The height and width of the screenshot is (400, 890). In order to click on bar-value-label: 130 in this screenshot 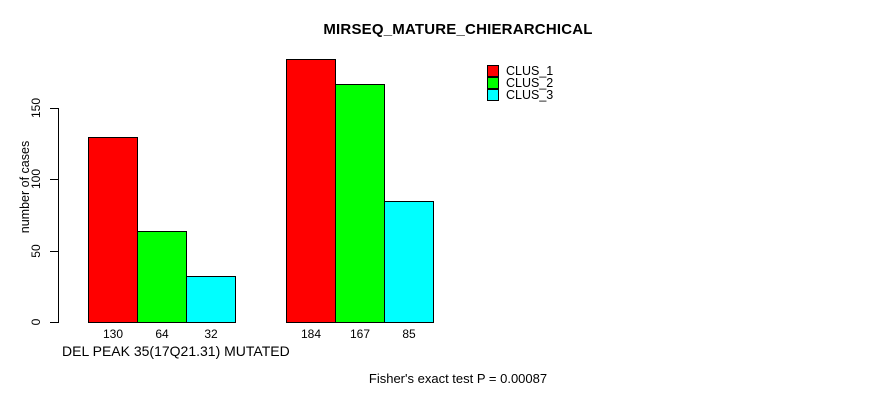, I will do `click(113, 334)`.